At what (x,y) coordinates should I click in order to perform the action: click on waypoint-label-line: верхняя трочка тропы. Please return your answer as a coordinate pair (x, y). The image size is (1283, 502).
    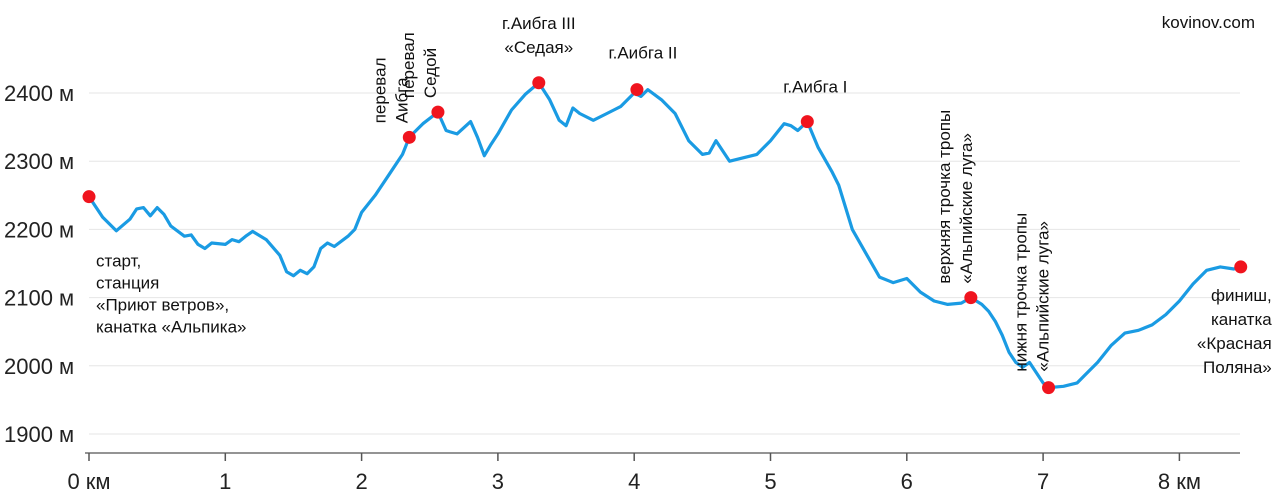
    Looking at the image, I should click on (944, 197).